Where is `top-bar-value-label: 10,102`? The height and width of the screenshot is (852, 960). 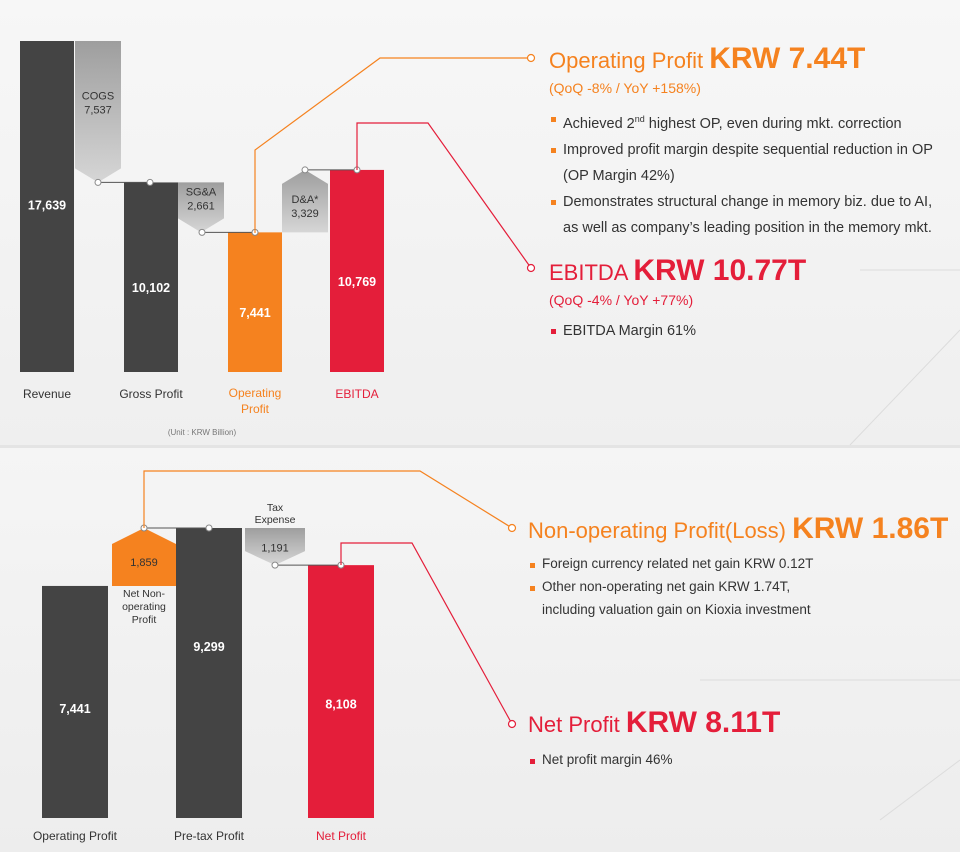 top-bar-value-label: 10,102 is located at coordinates (151, 289).